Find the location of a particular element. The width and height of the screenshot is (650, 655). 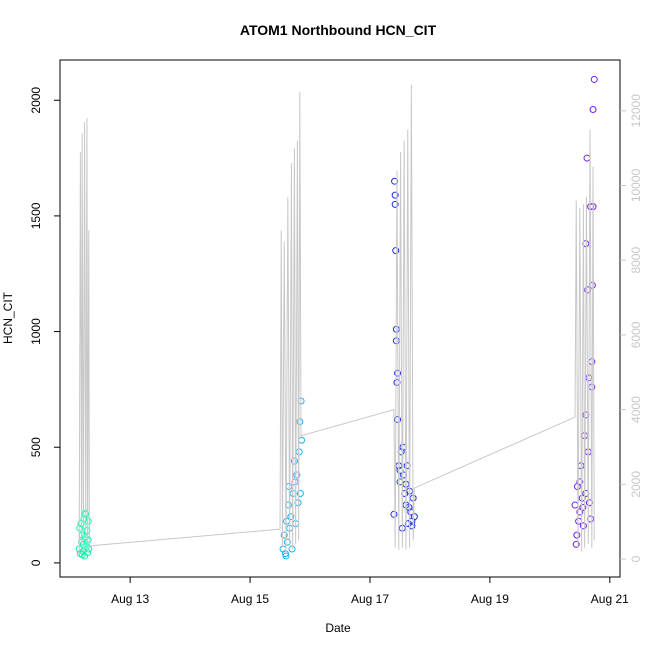

y-tick-label: 0 is located at coordinates (36, 562).